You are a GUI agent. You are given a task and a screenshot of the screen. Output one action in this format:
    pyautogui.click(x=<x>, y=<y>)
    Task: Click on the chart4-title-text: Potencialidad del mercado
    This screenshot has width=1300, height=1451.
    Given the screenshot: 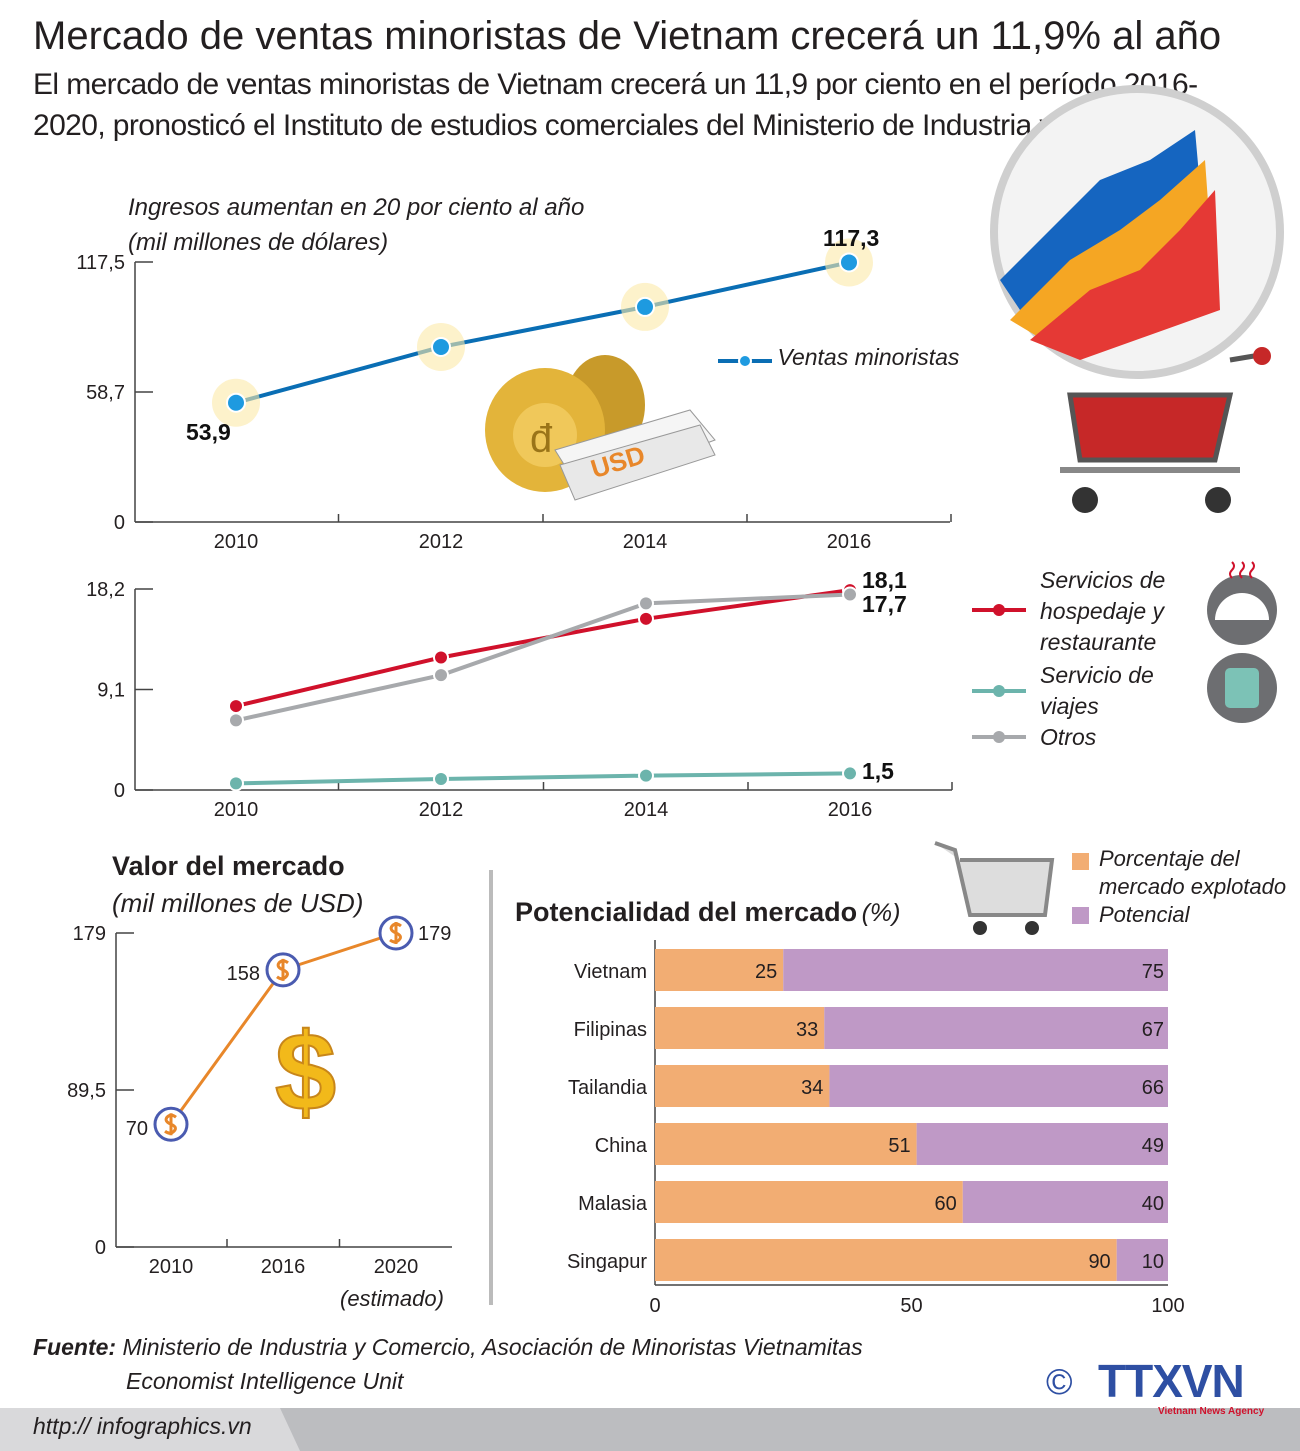 What is the action you would take?
    pyautogui.click(x=686, y=912)
    